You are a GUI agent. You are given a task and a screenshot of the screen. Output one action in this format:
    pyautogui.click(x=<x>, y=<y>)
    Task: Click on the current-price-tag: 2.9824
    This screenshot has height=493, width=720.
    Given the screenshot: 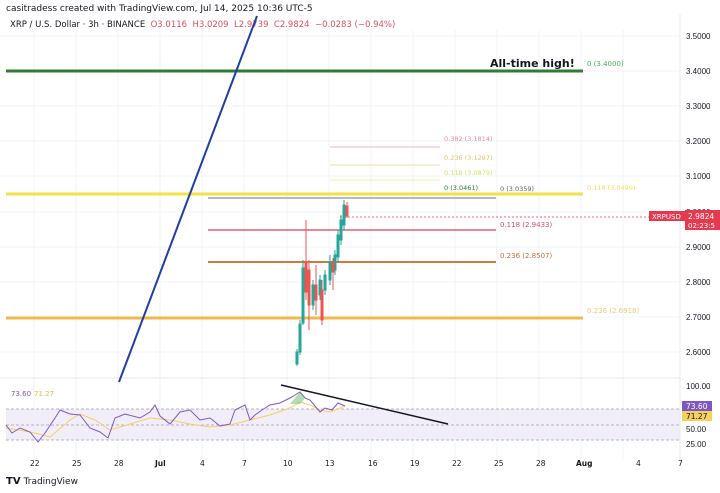 What is the action you would take?
    pyautogui.click(x=701, y=216)
    